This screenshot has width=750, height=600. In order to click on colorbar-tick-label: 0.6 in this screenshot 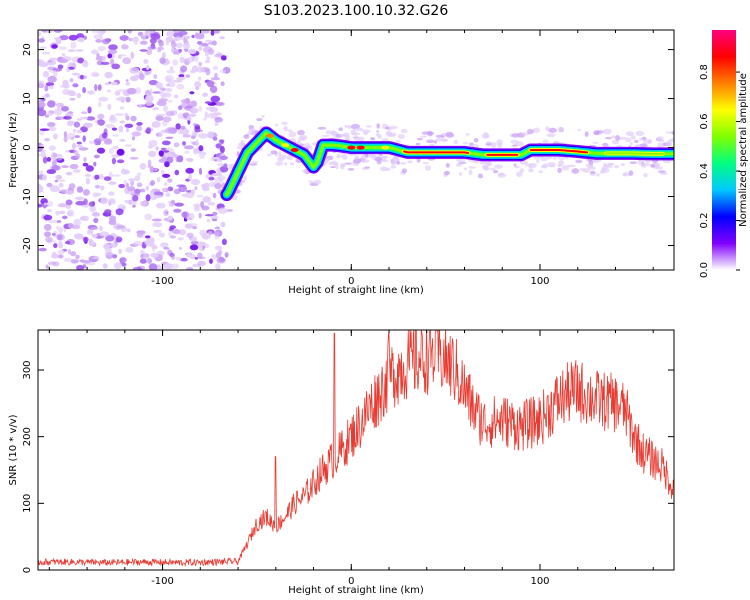, I will do `click(704, 122)`.